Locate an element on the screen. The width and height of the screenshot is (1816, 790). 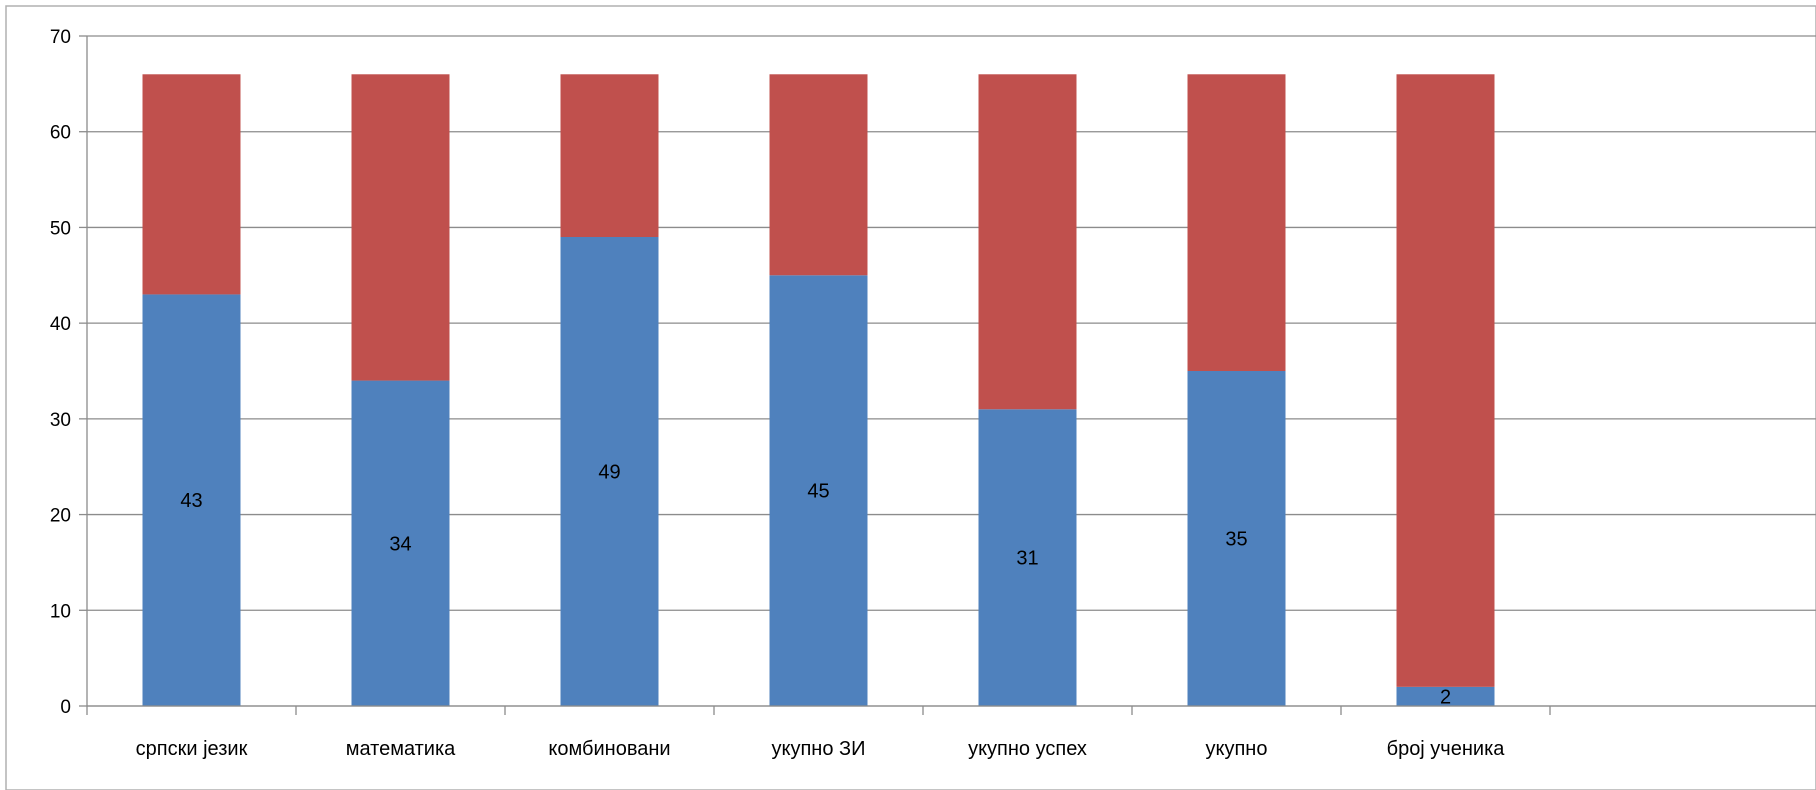
data-label: 49 is located at coordinates (609, 473).